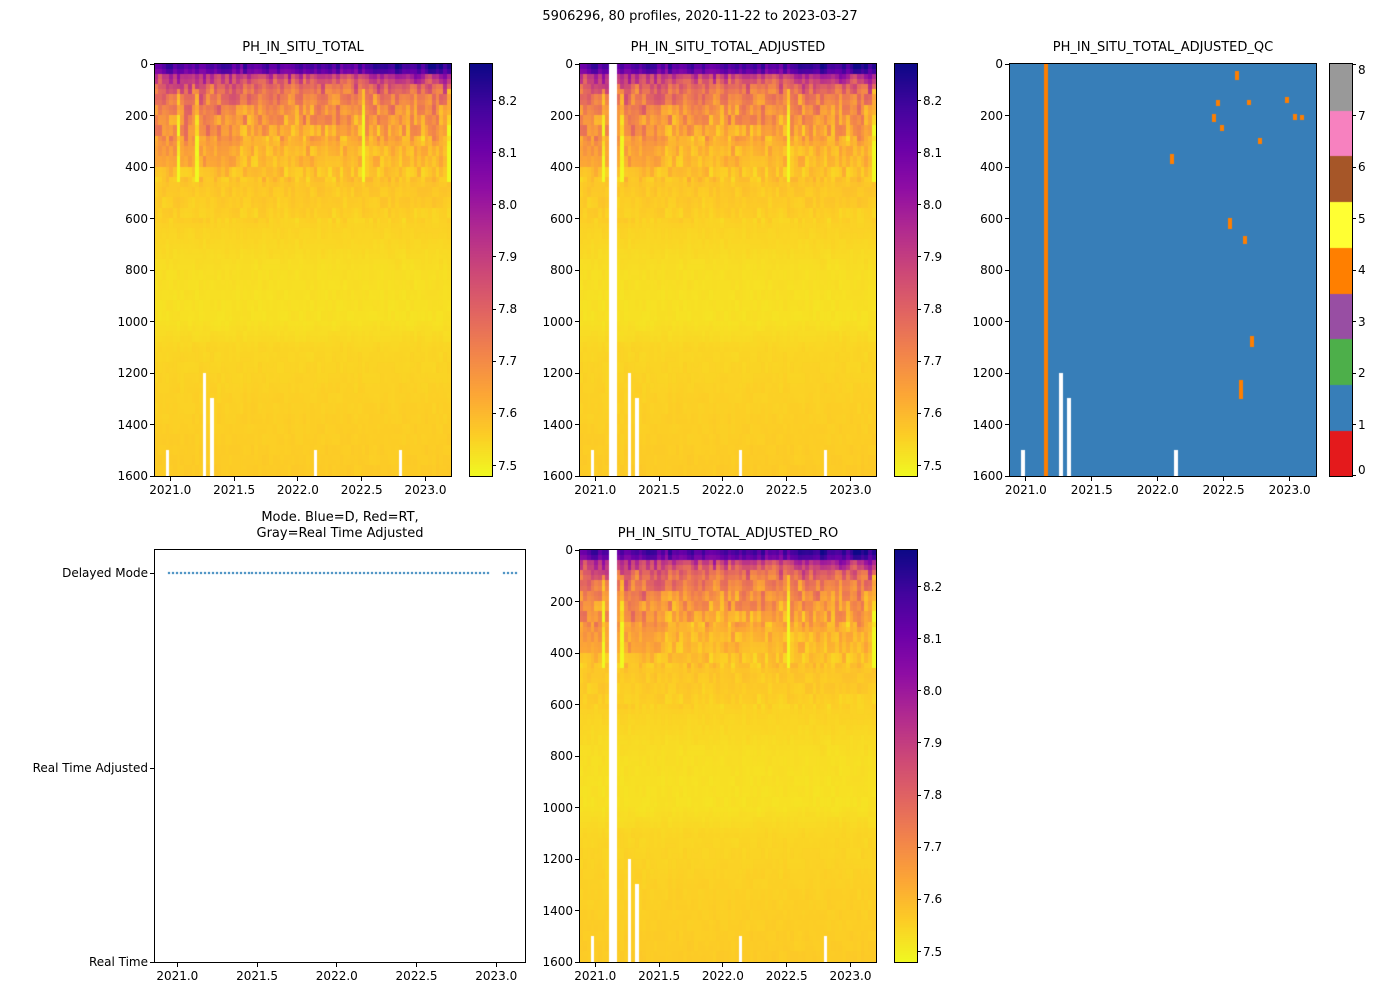 Image resolution: width=1400 pixels, height=1000 pixels. What do you see at coordinates (508, 361) in the screenshot?
I see `colorbar-tick-label: 7.7` at bounding box center [508, 361].